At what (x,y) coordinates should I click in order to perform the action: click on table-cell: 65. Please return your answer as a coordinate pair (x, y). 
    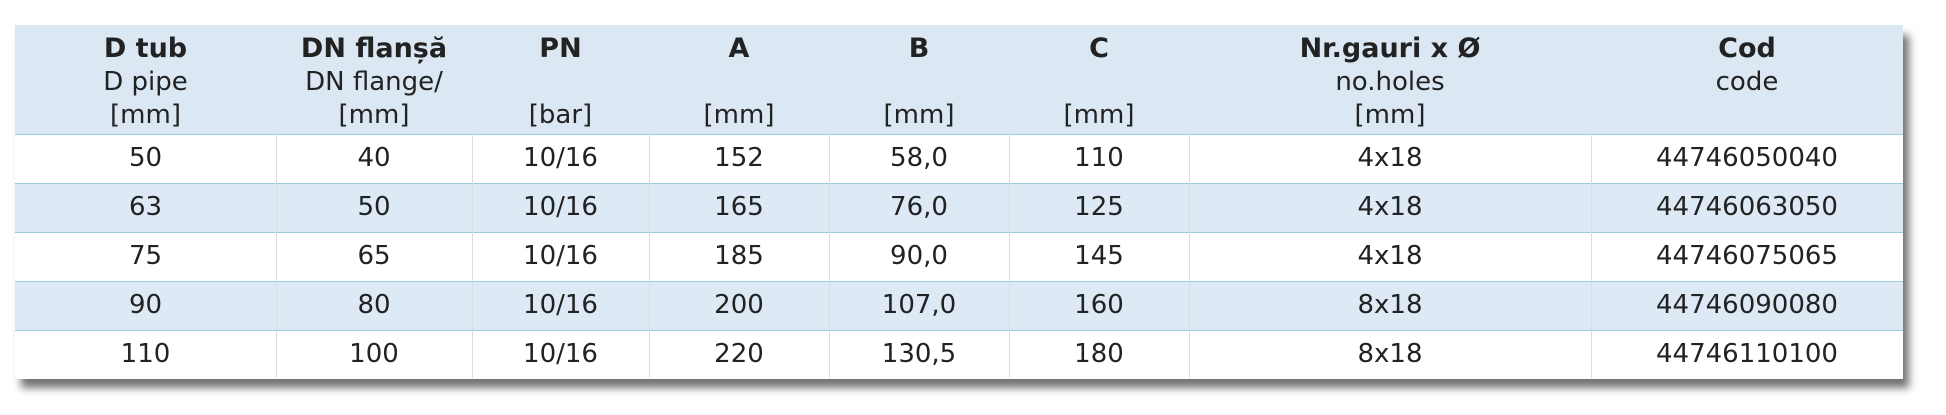
    Looking at the image, I should click on (374, 256).